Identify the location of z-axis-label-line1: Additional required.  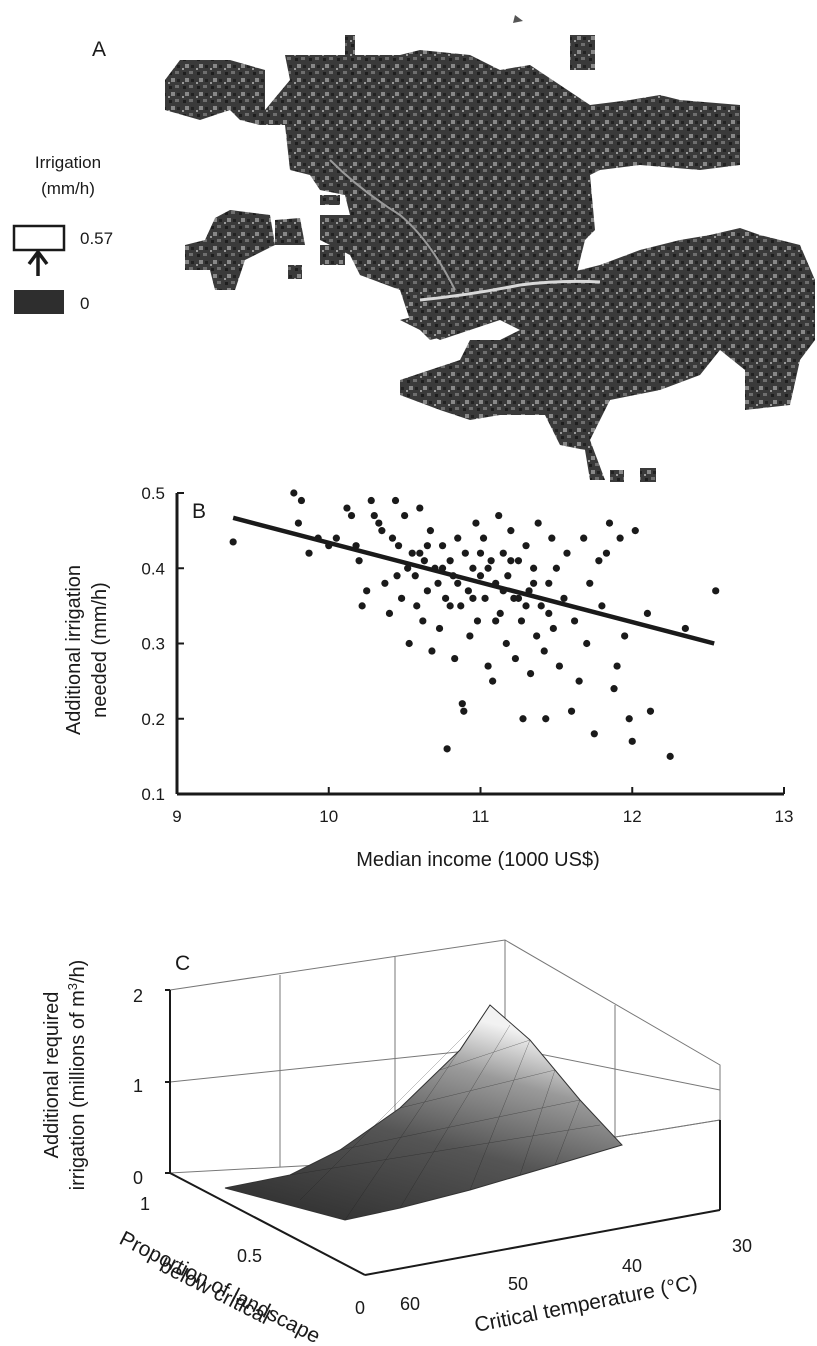
(52, 1075).